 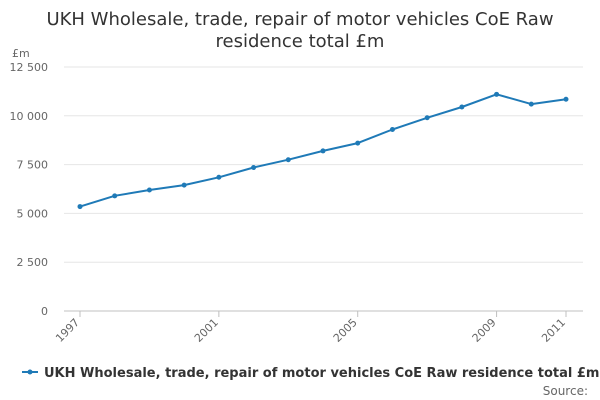 What do you see at coordinates (33, 262) in the screenshot?
I see `y-tick-label: 2 500` at bounding box center [33, 262].